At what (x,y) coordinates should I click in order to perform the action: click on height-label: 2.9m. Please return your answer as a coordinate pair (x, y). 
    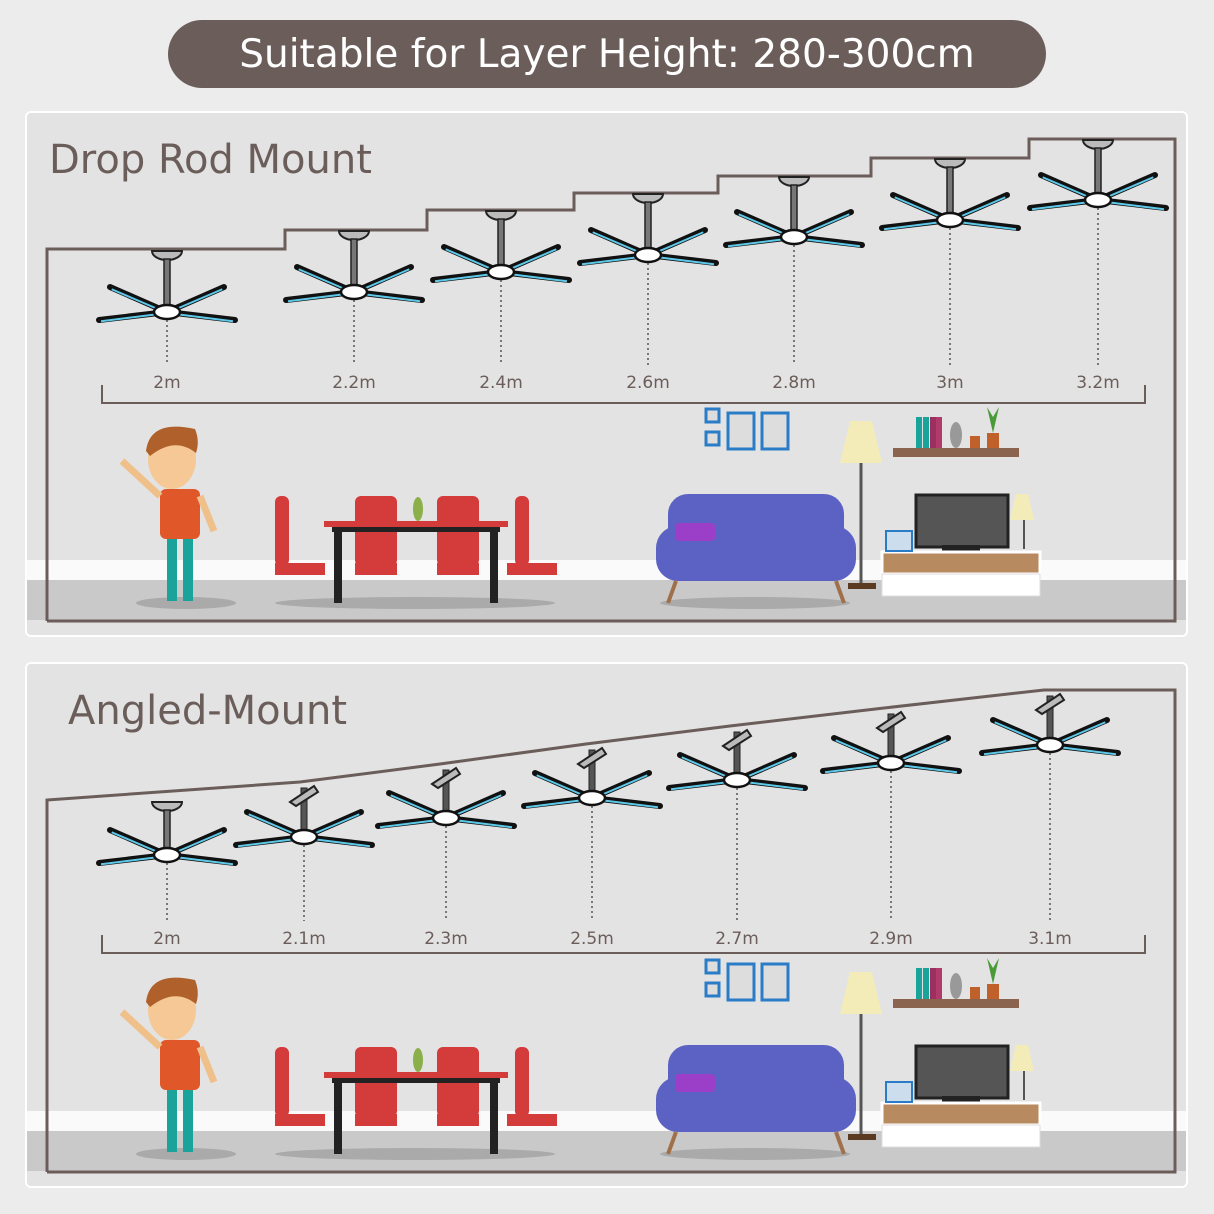
    Looking at the image, I should click on (891, 939).